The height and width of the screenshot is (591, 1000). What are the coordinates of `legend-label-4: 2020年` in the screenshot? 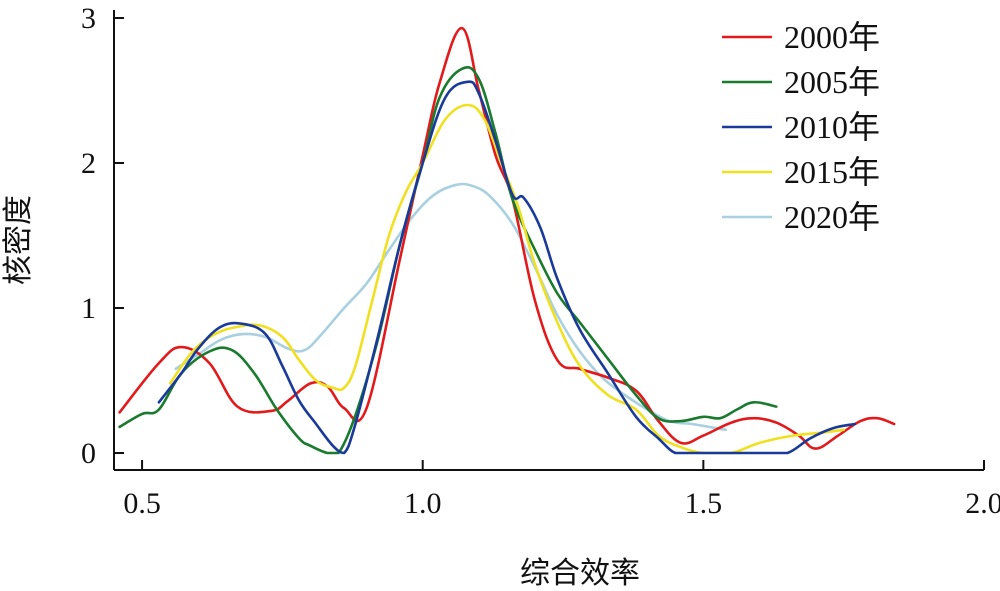 It's located at (832, 217).